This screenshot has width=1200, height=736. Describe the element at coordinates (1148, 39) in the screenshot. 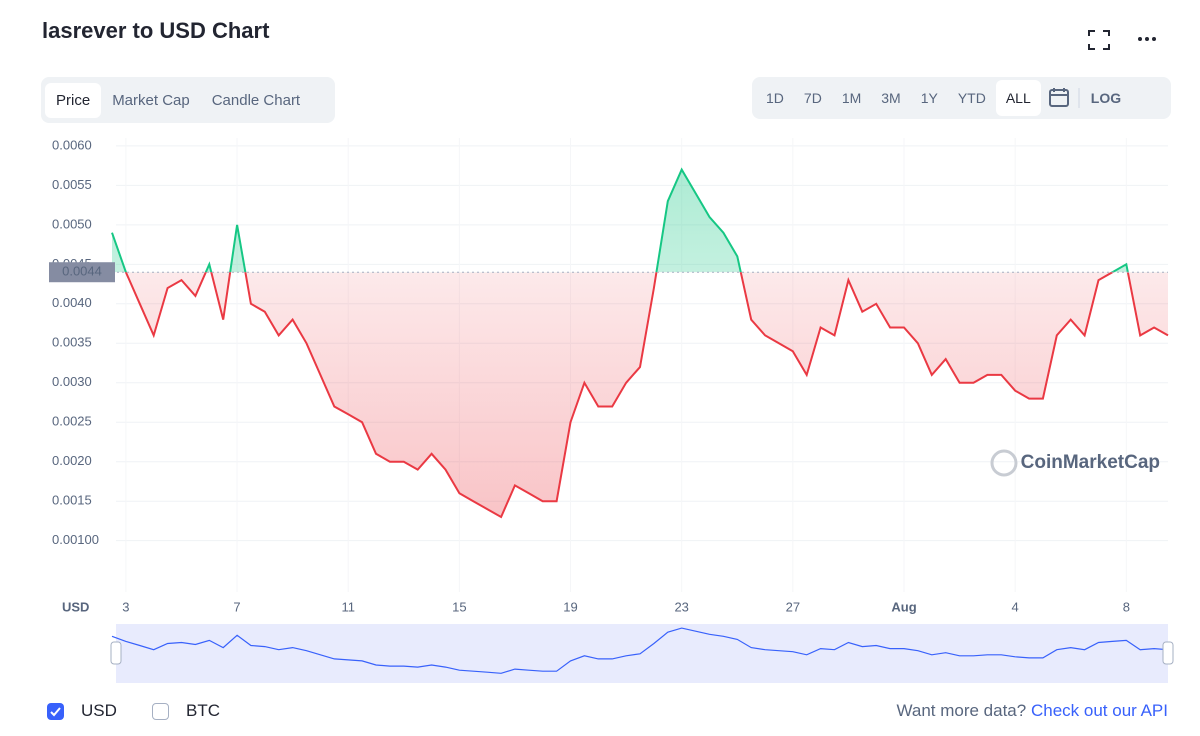

I see `more-icon` at that location.